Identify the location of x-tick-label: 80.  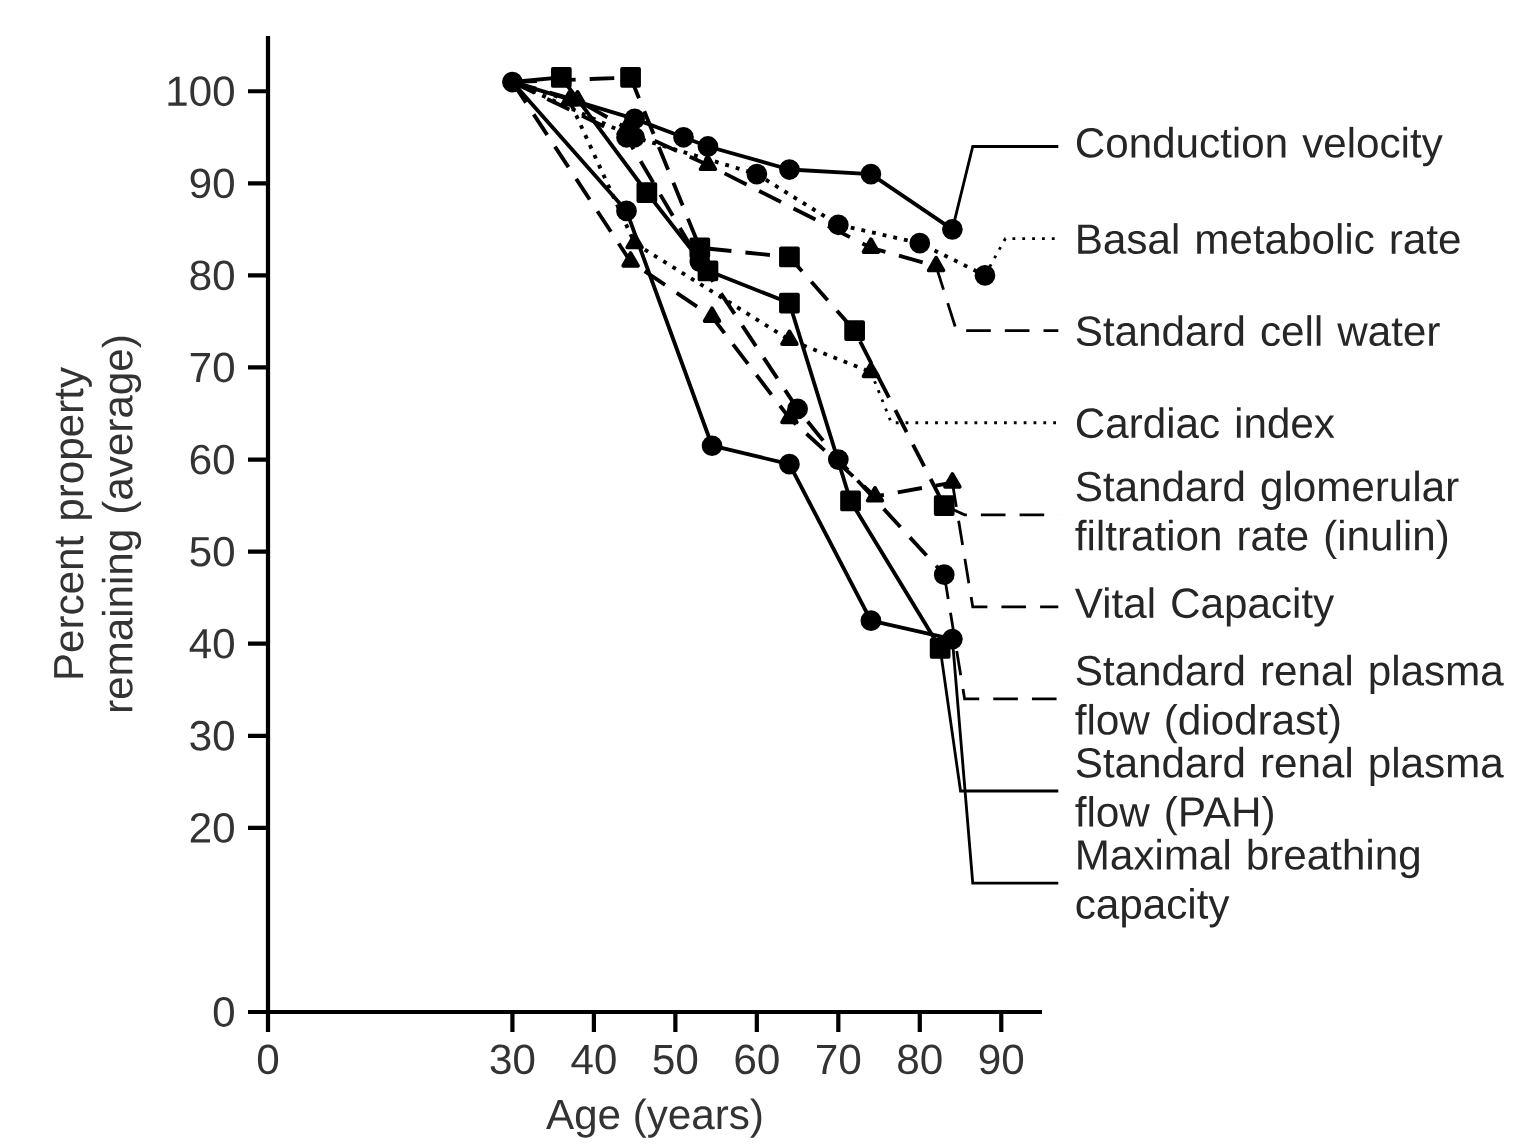
(920, 1059).